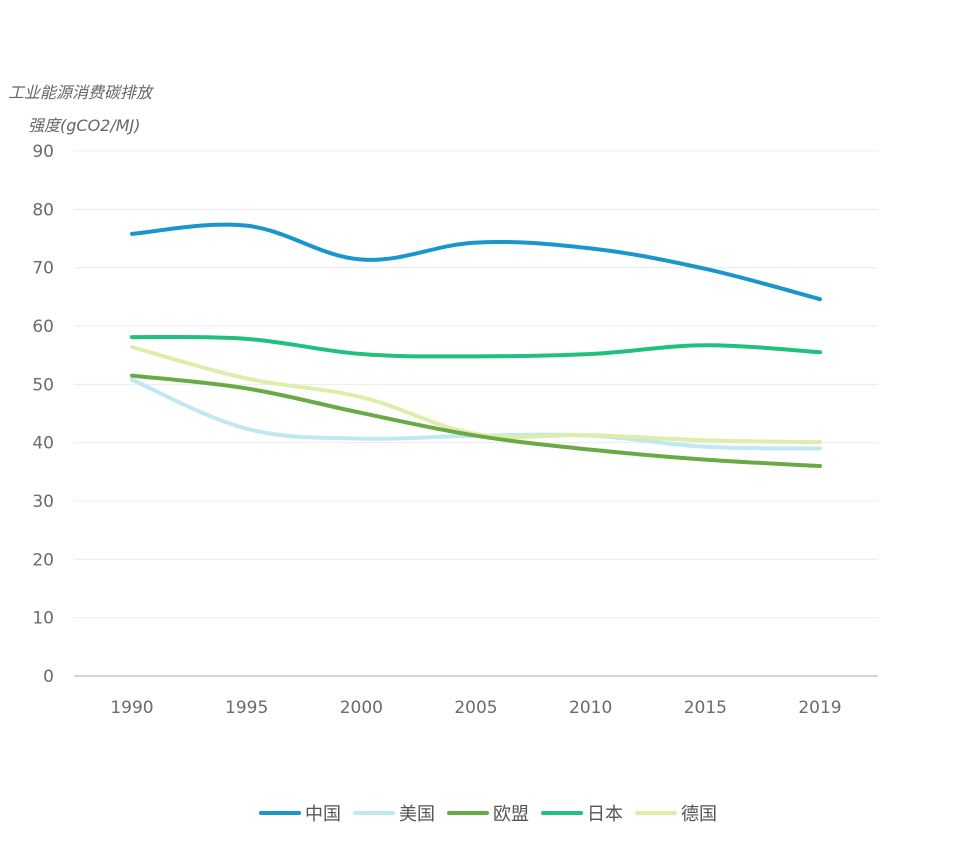 The image size is (976, 849). What do you see at coordinates (511, 814) in the screenshot?
I see `legend-label: 欧盟` at bounding box center [511, 814].